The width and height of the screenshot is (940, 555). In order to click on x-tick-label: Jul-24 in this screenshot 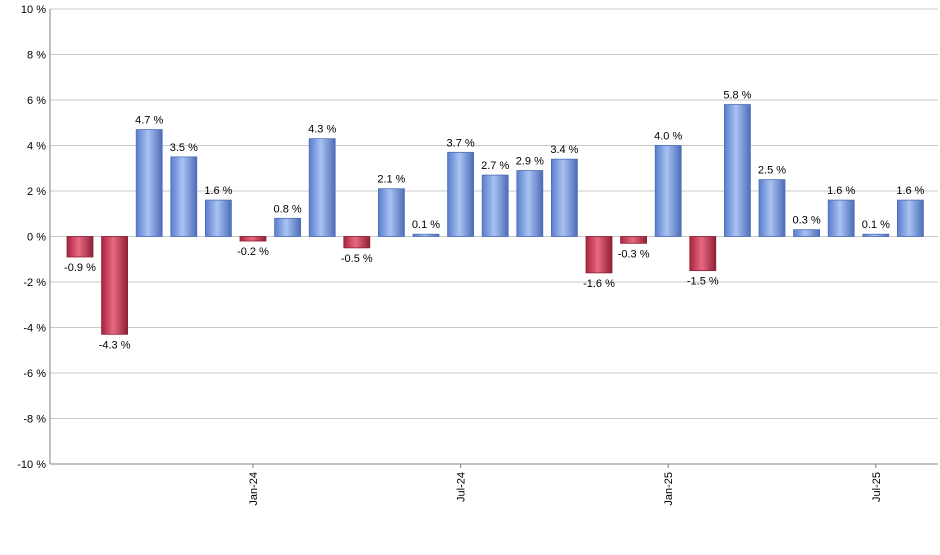, I will do `click(462, 487)`.